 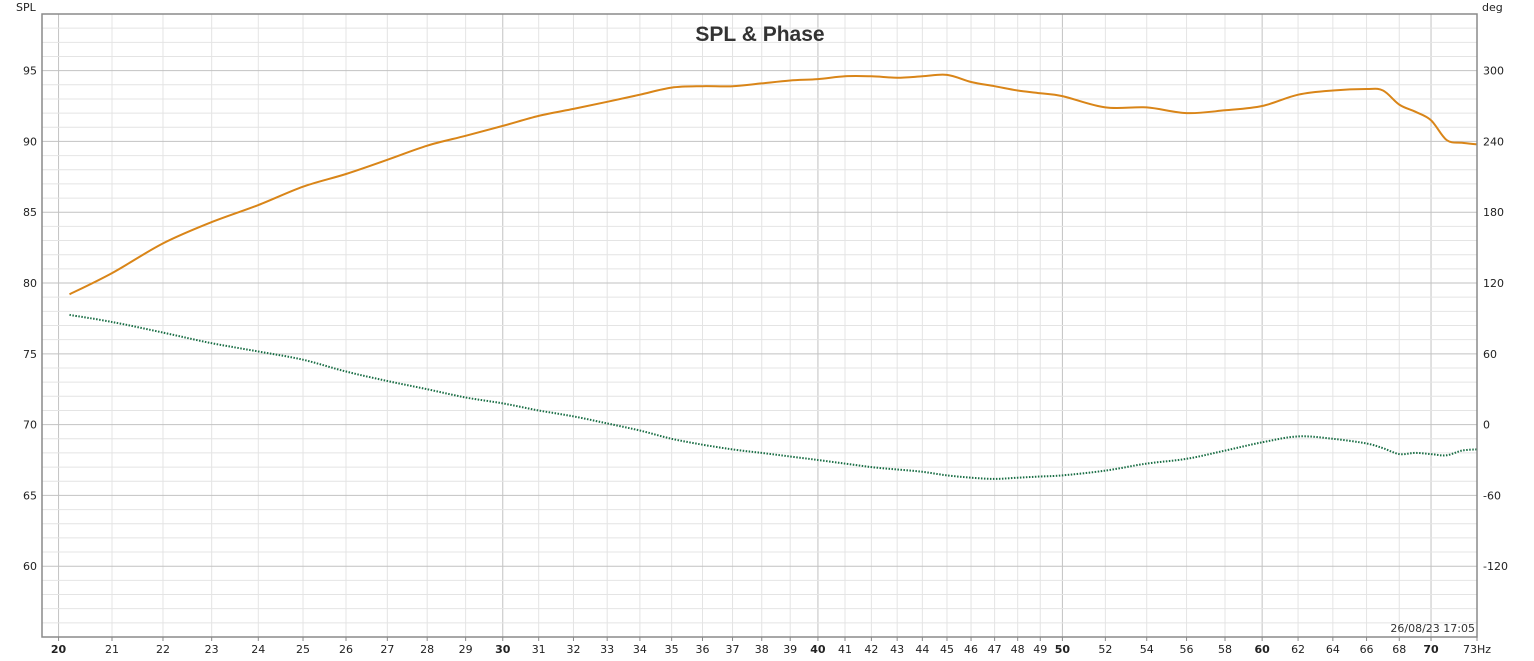 What do you see at coordinates (163, 649) in the screenshot?
I see `x-tick-label: 22` at bounding box center [163, 649].